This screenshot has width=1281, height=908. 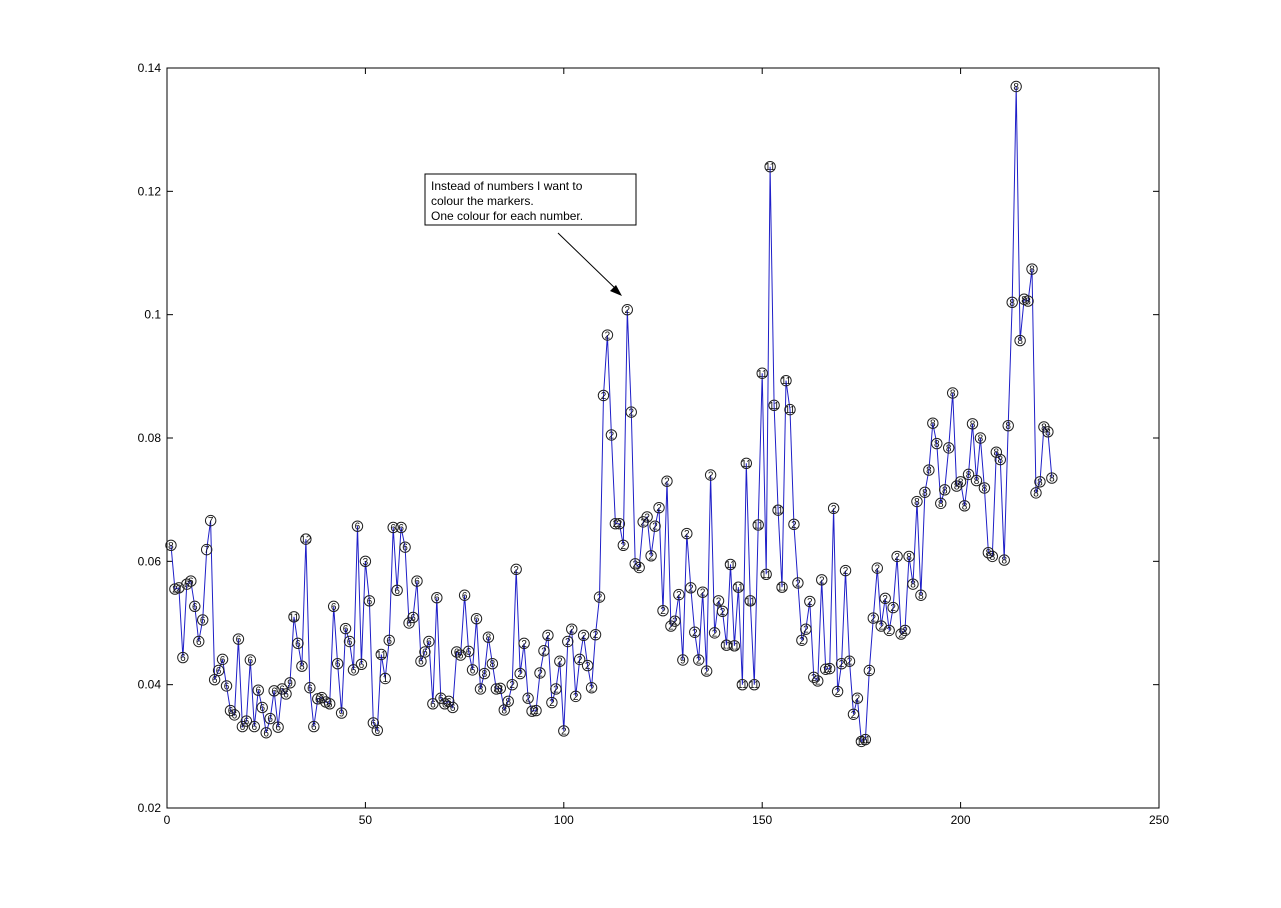 What do you see at coordinates (385, 679) in the screenshot?
I see `marker-label: 1` at bounding box center [385, 679].